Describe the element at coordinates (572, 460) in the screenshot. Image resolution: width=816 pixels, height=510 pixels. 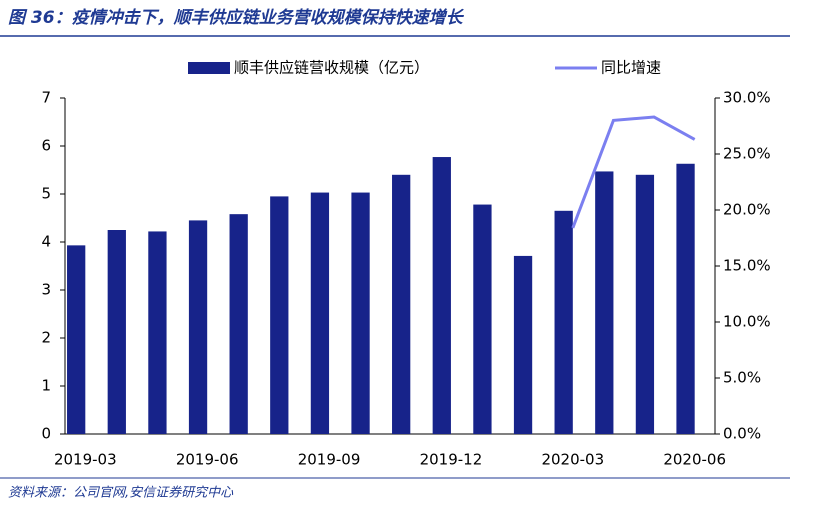
I see `x-tick-label: 2020-03` at that location.